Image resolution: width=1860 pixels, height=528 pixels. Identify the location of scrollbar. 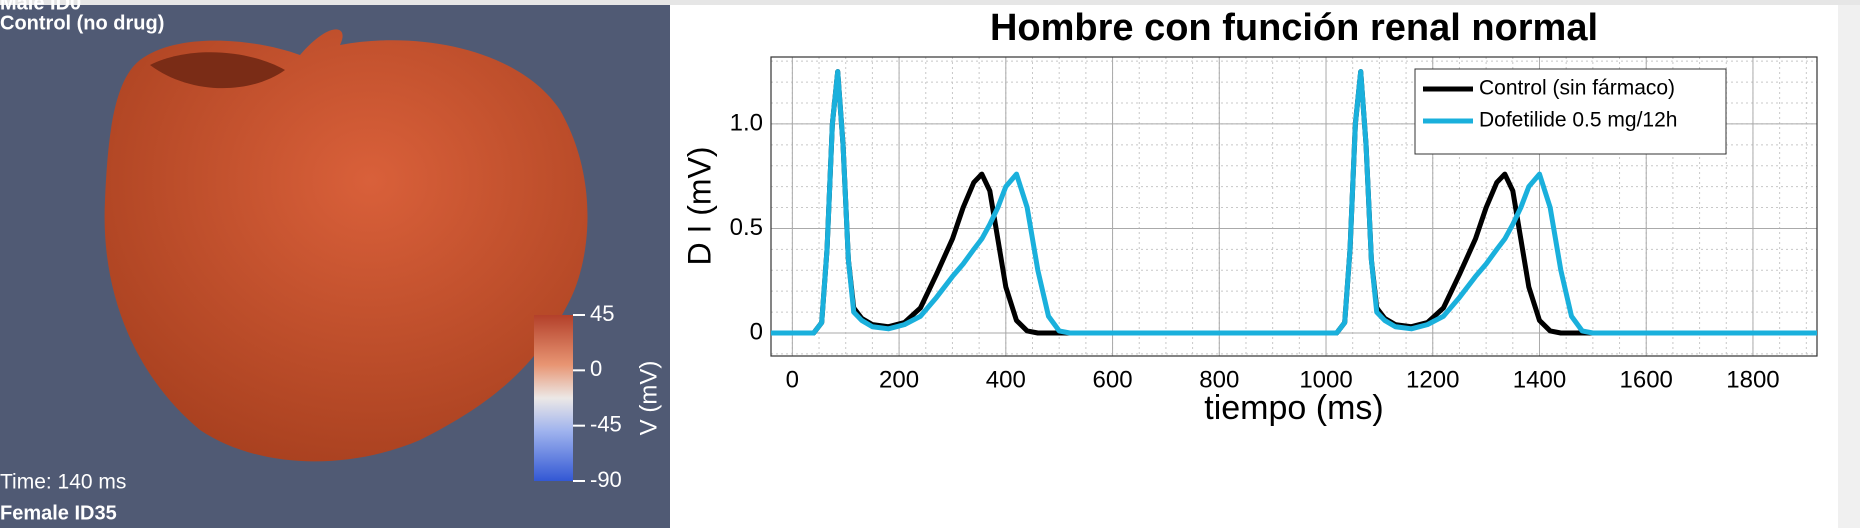
(1849, 266).